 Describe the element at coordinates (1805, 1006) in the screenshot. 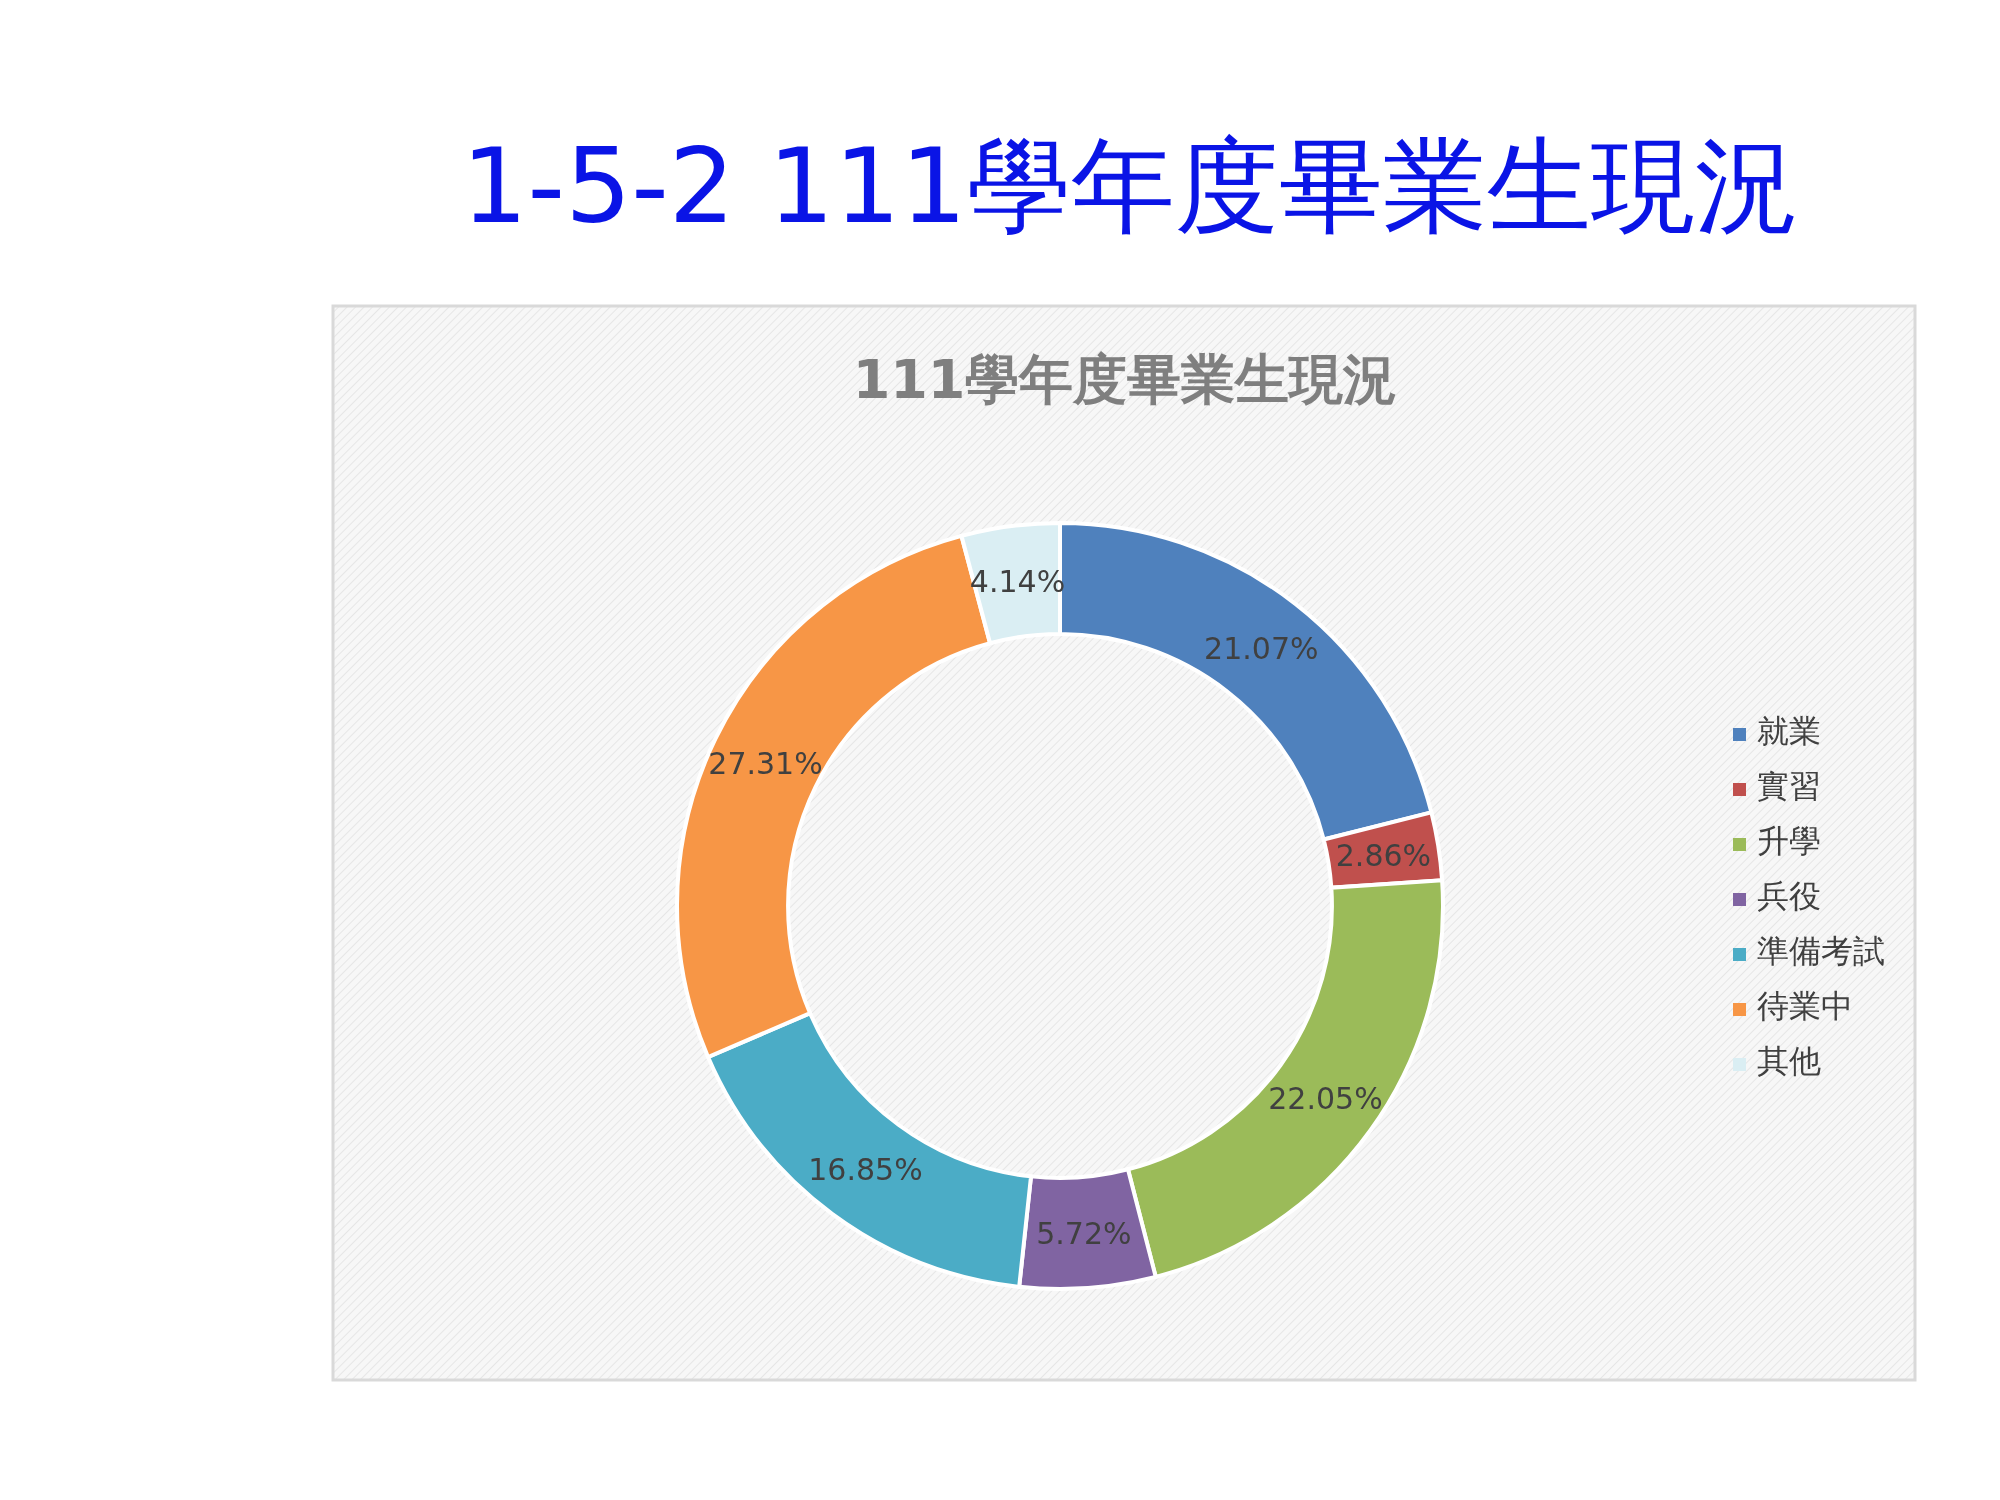

I see `legend-label: 待業中` at that location.